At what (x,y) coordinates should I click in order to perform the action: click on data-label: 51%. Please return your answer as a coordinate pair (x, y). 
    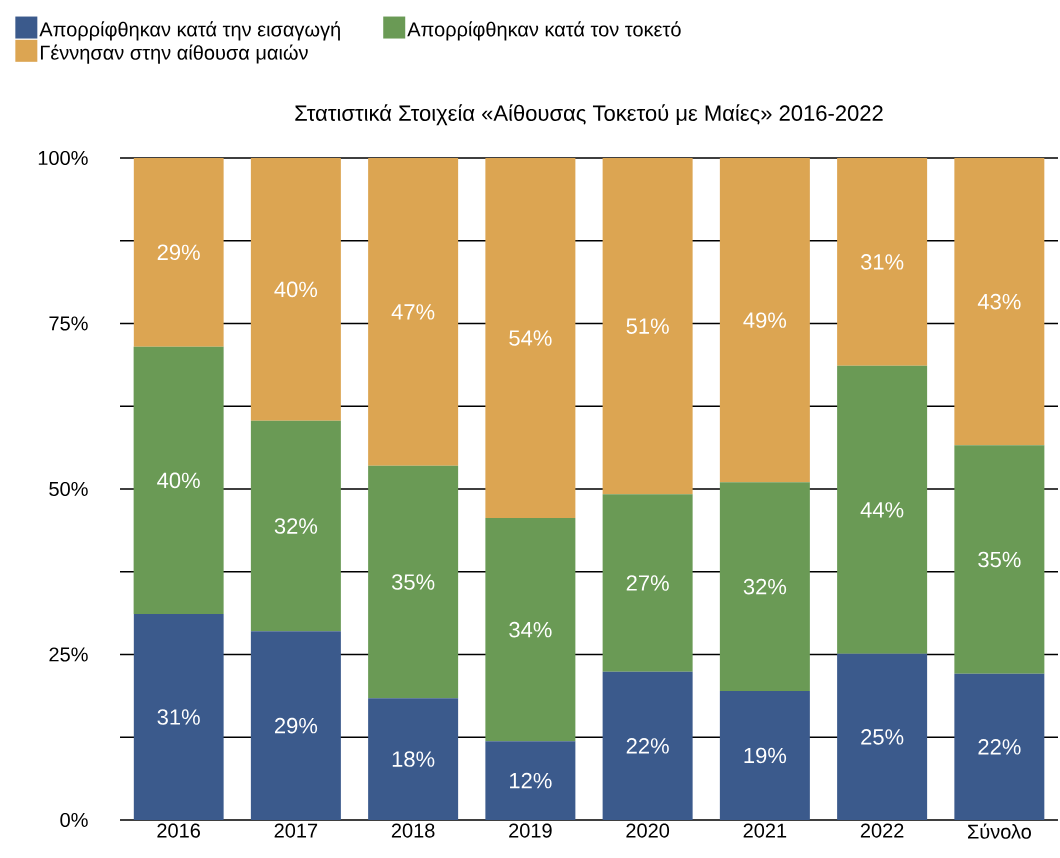
    Looking at the image, I should click on (647, 326).